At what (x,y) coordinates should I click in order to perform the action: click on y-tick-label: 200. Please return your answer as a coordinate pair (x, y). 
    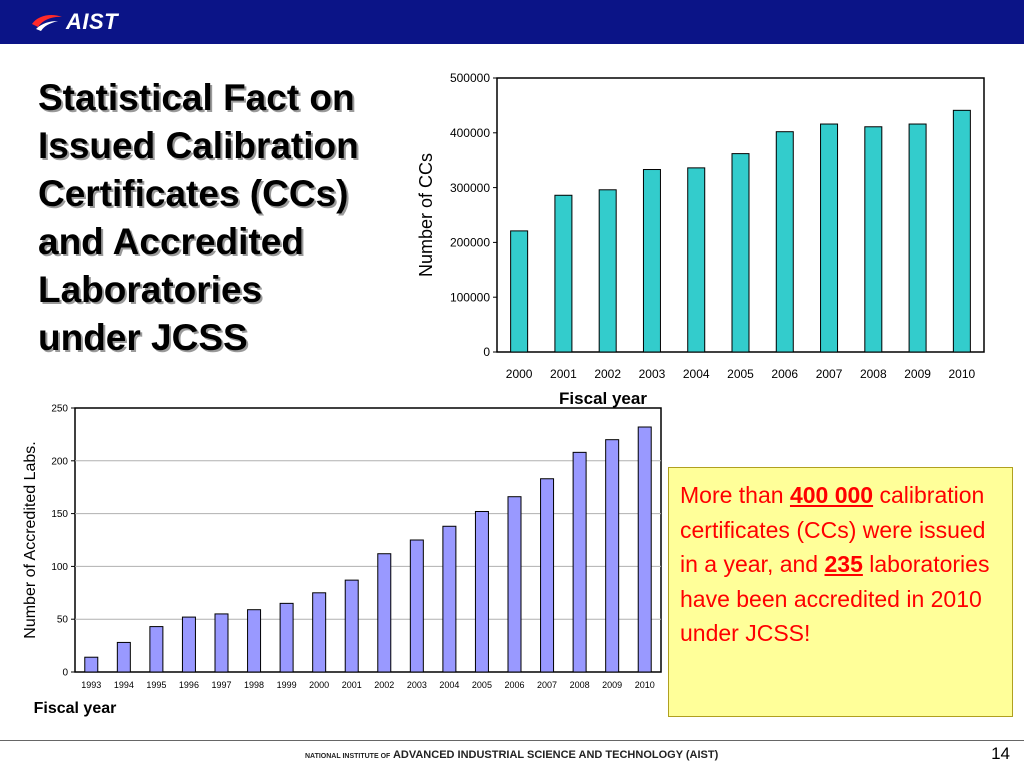
    Looking at the image, I should click on (59, 461).